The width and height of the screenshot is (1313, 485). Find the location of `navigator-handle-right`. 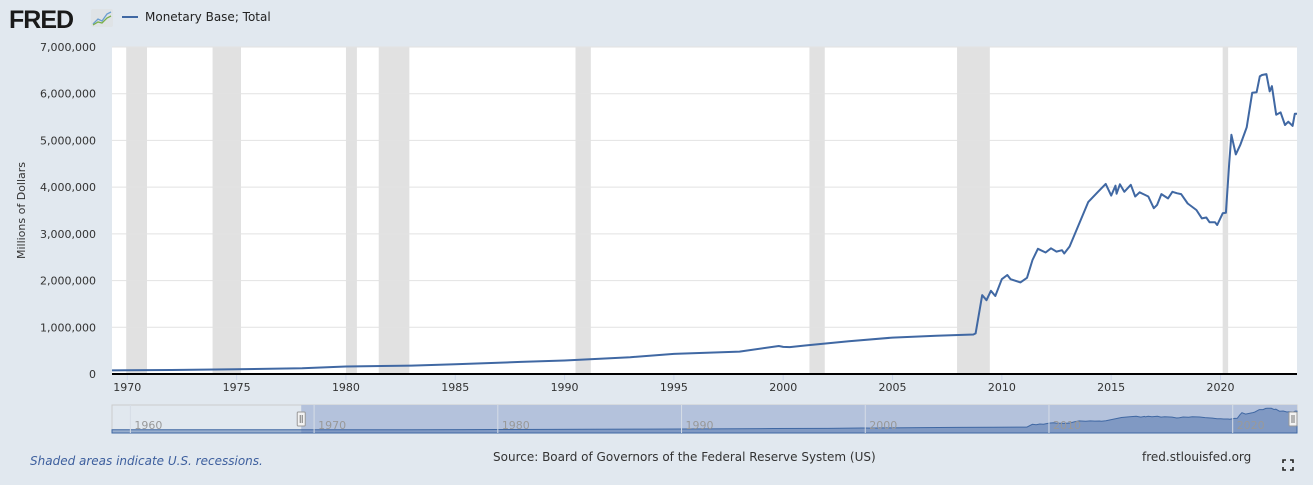

navigator-handle-right is located at coordinates (1293, 419).